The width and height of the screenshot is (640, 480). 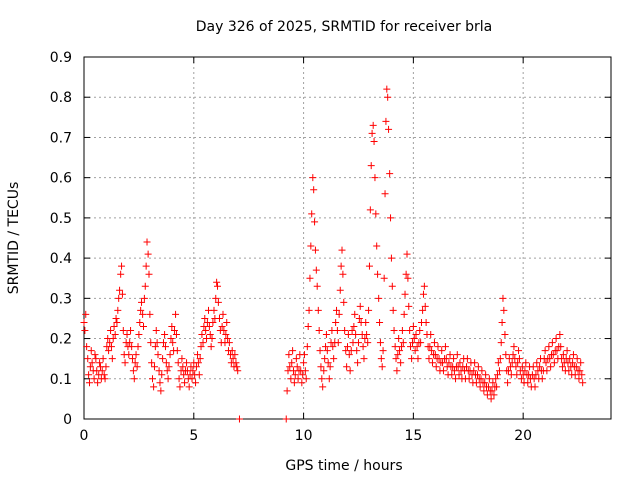 What do you see at coordinates (343, 466) in the screenshot?
I see `x-axis-label: GPS time / hours` at bounding box center [343, 466].